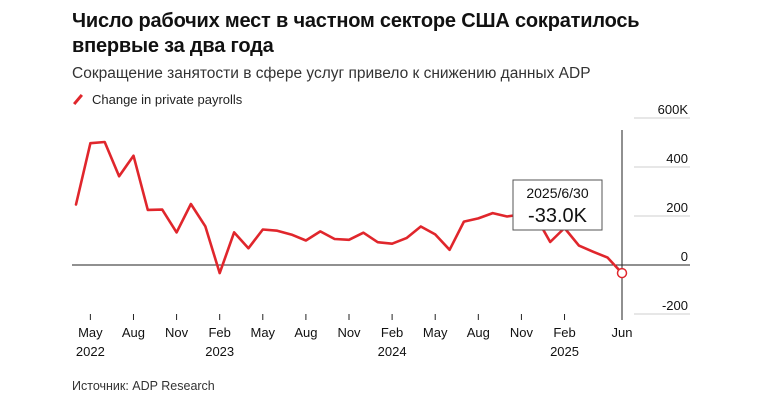 This screenshot has height=406, width=761. Describe the element at coordinates (675, 305) in the screenshot. I see `y-tick-label: -200` at that location.